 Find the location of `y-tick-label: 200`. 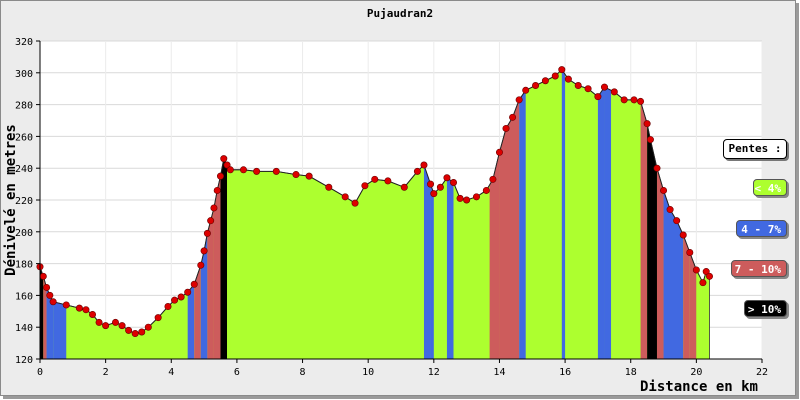

y-tick-label: 200 is located at coordinates (24, 233).